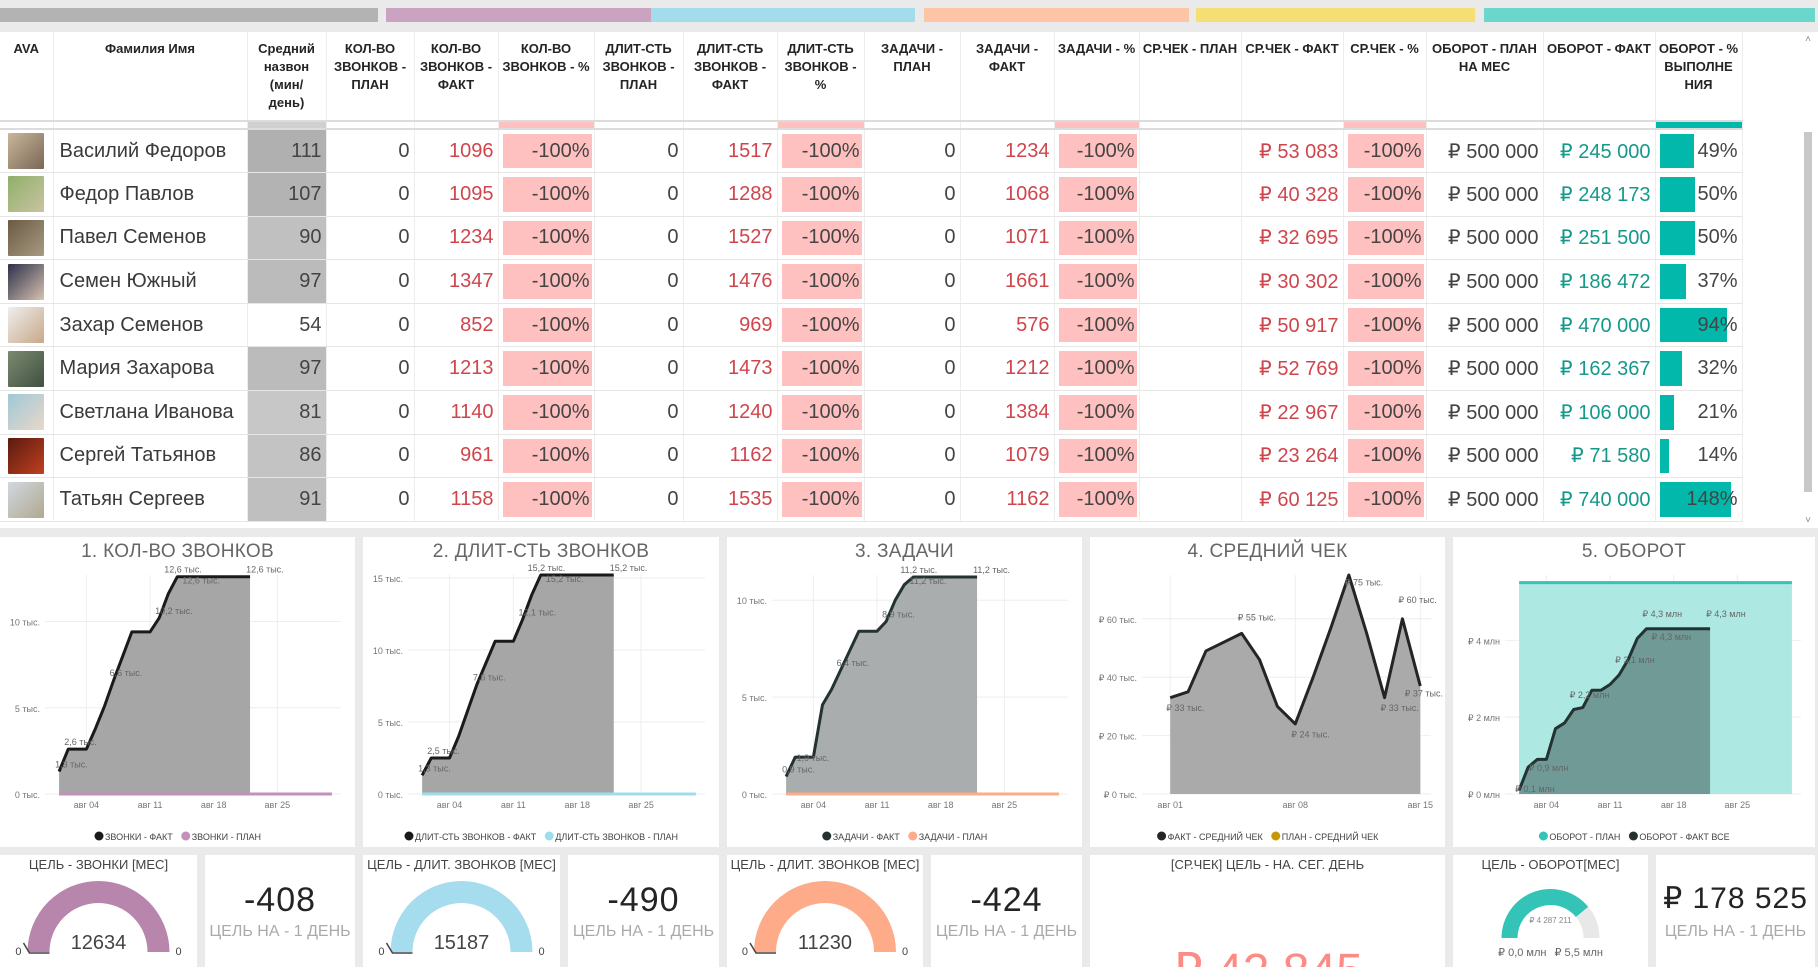 This screenshot has width=1818, height=967. What do you see at coordinates (639, 281) in the screenshot?
I see `cell-dur-plan: 0` at bounding box center [639, 281].